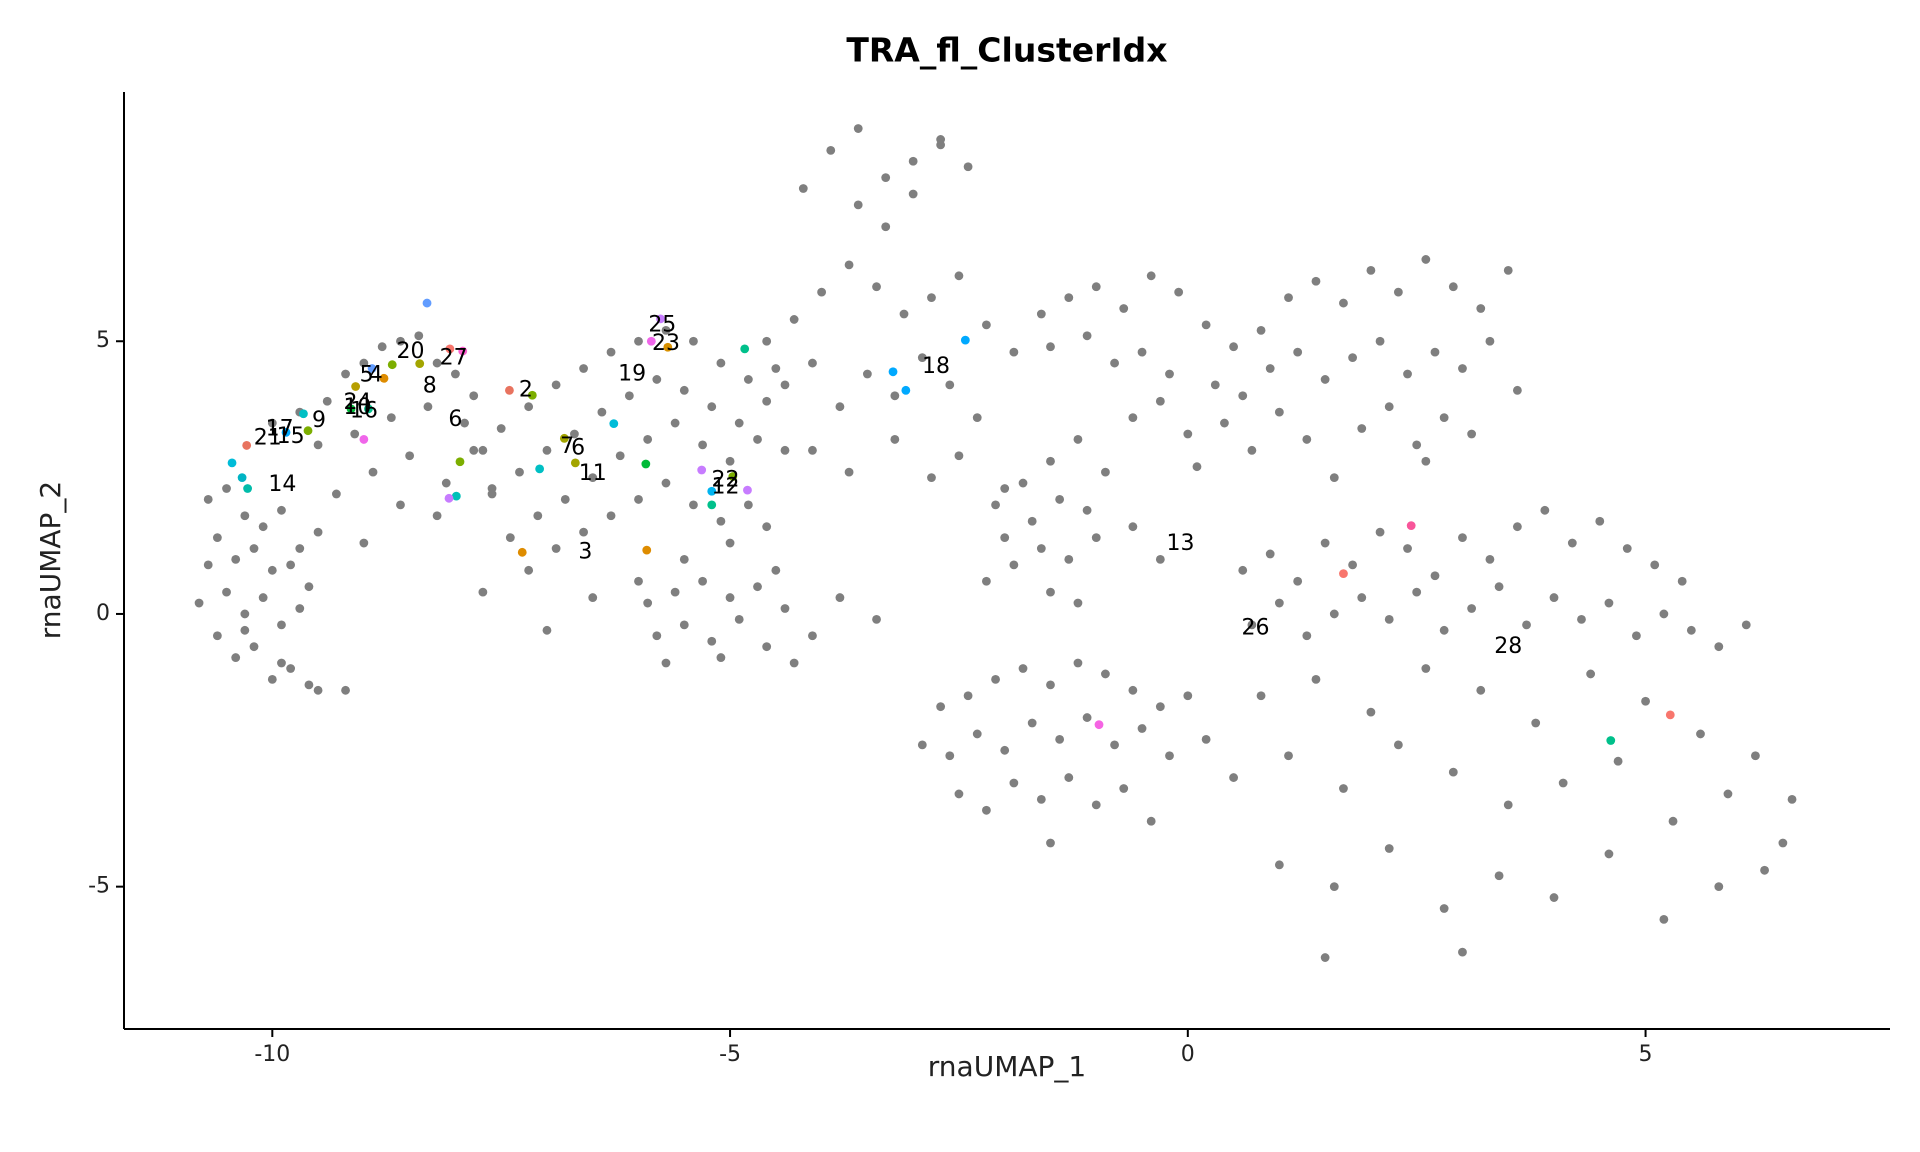 The height and width of the screenshot is (1152, 1920). What do you see at coordinates (1646, 1054) in the screenshot?
I see `x-tick-label: 5` at bounding box center [1646, 1054].